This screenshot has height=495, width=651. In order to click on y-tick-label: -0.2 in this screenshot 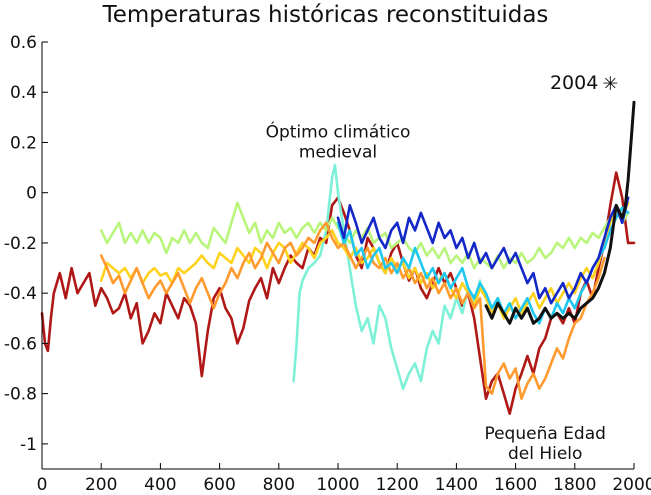, I will do `click(20, 244)`.